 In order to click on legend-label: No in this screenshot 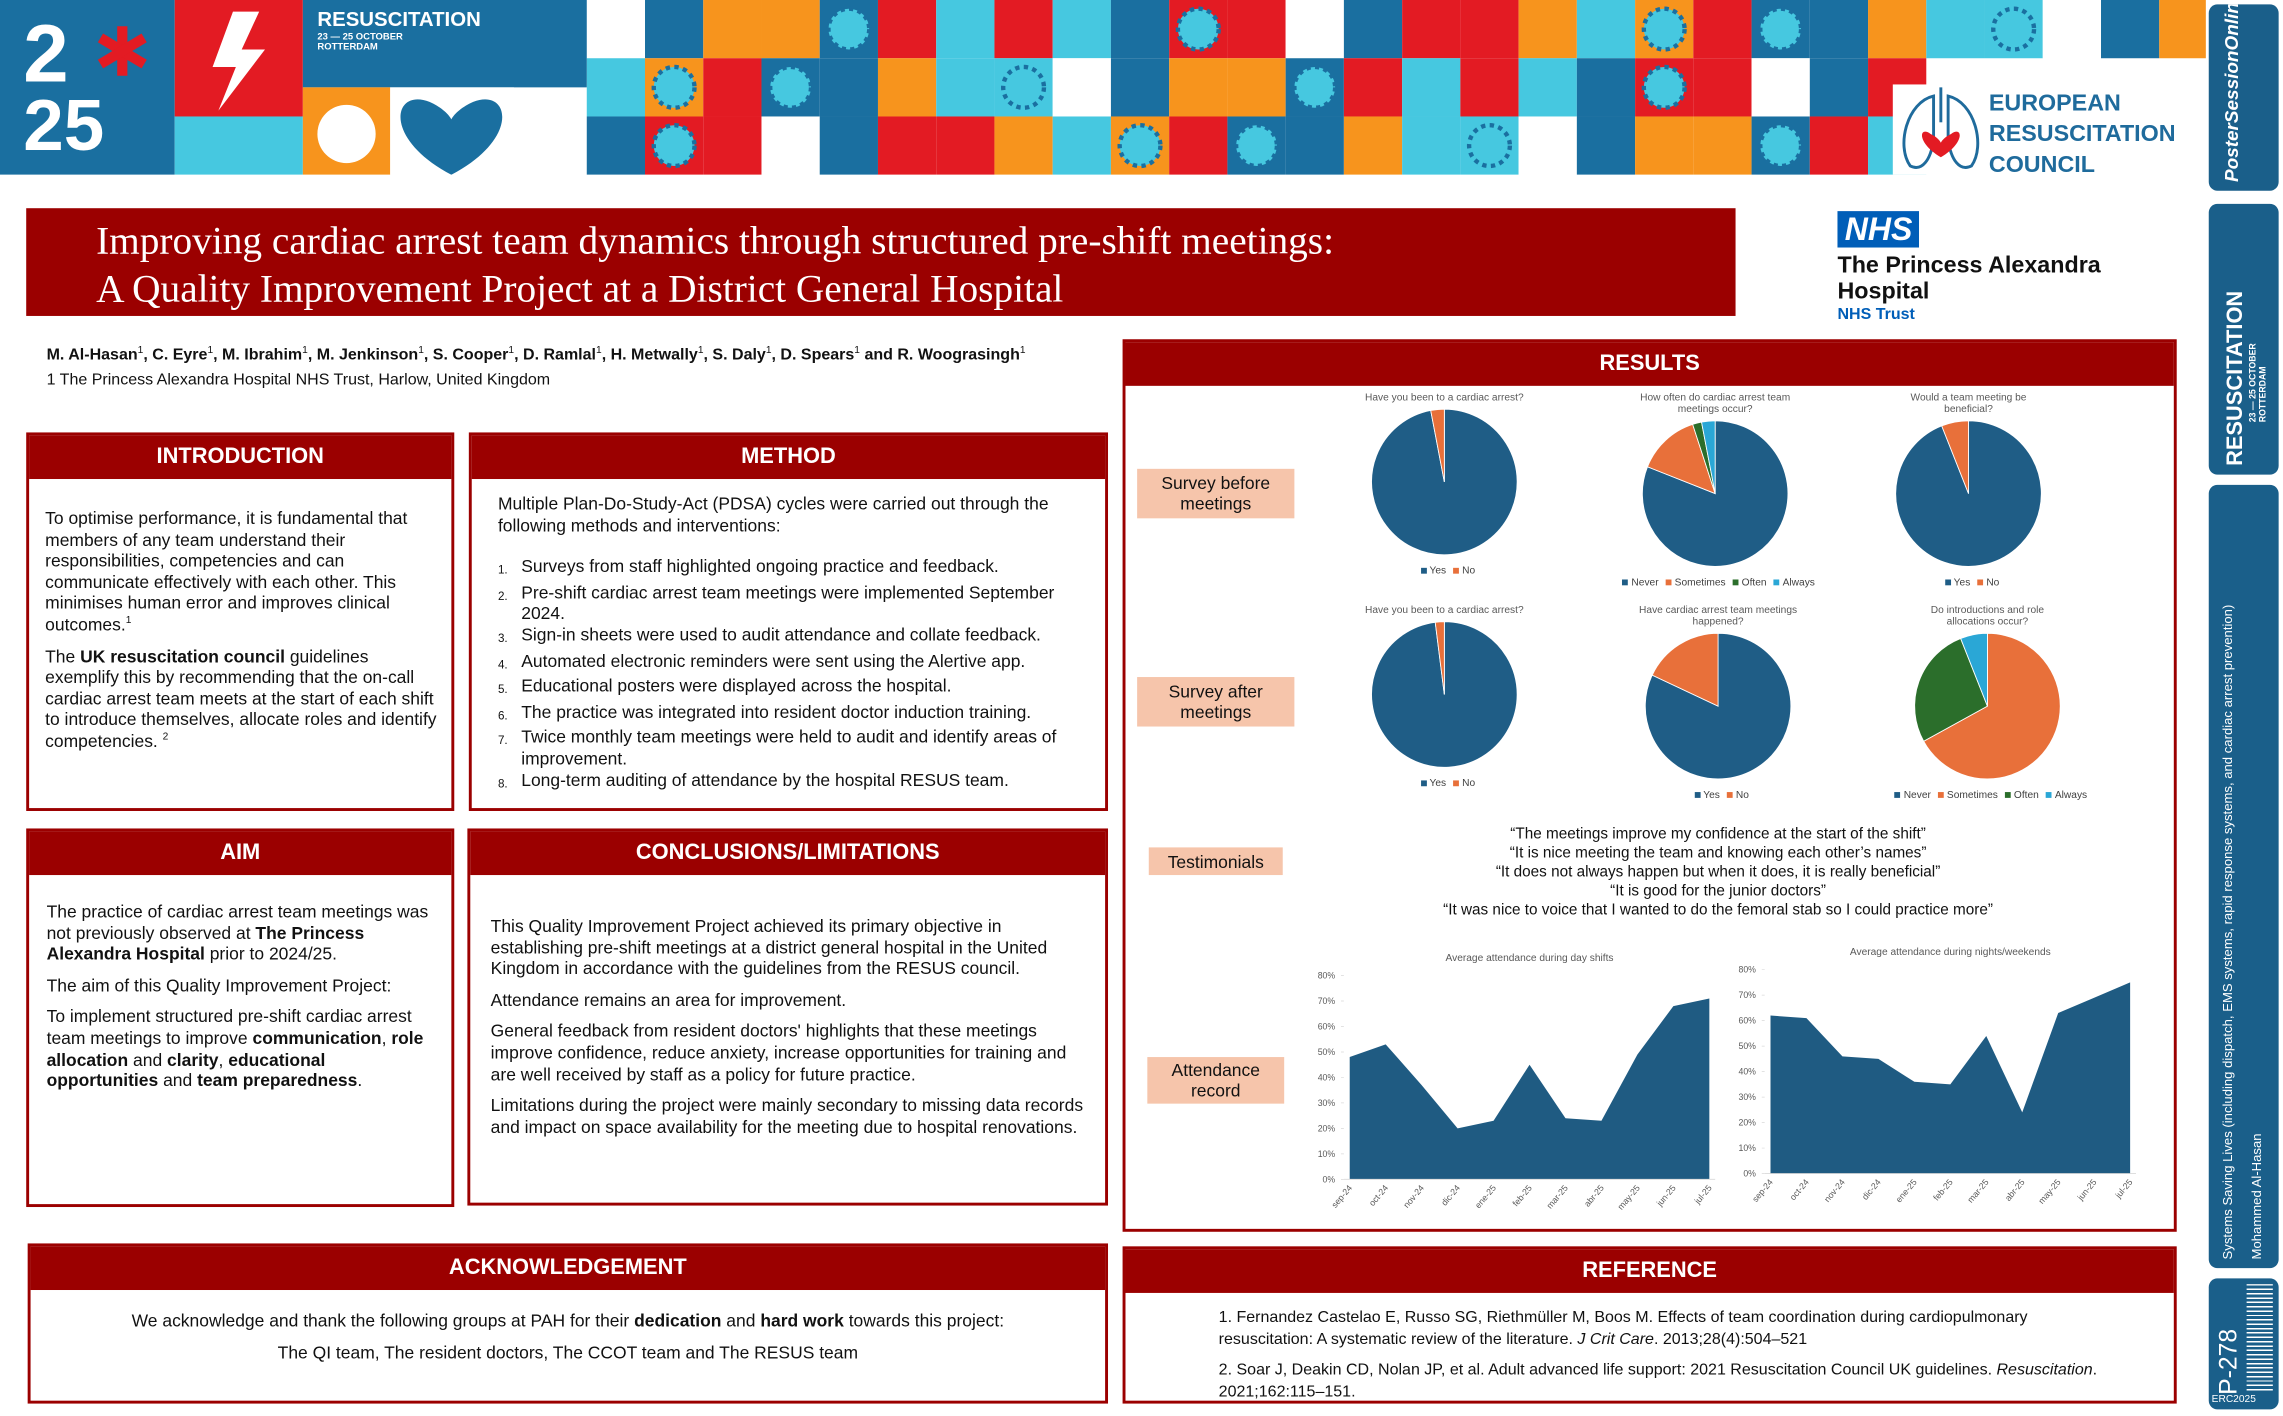, I will do `click(1469, 784)`.